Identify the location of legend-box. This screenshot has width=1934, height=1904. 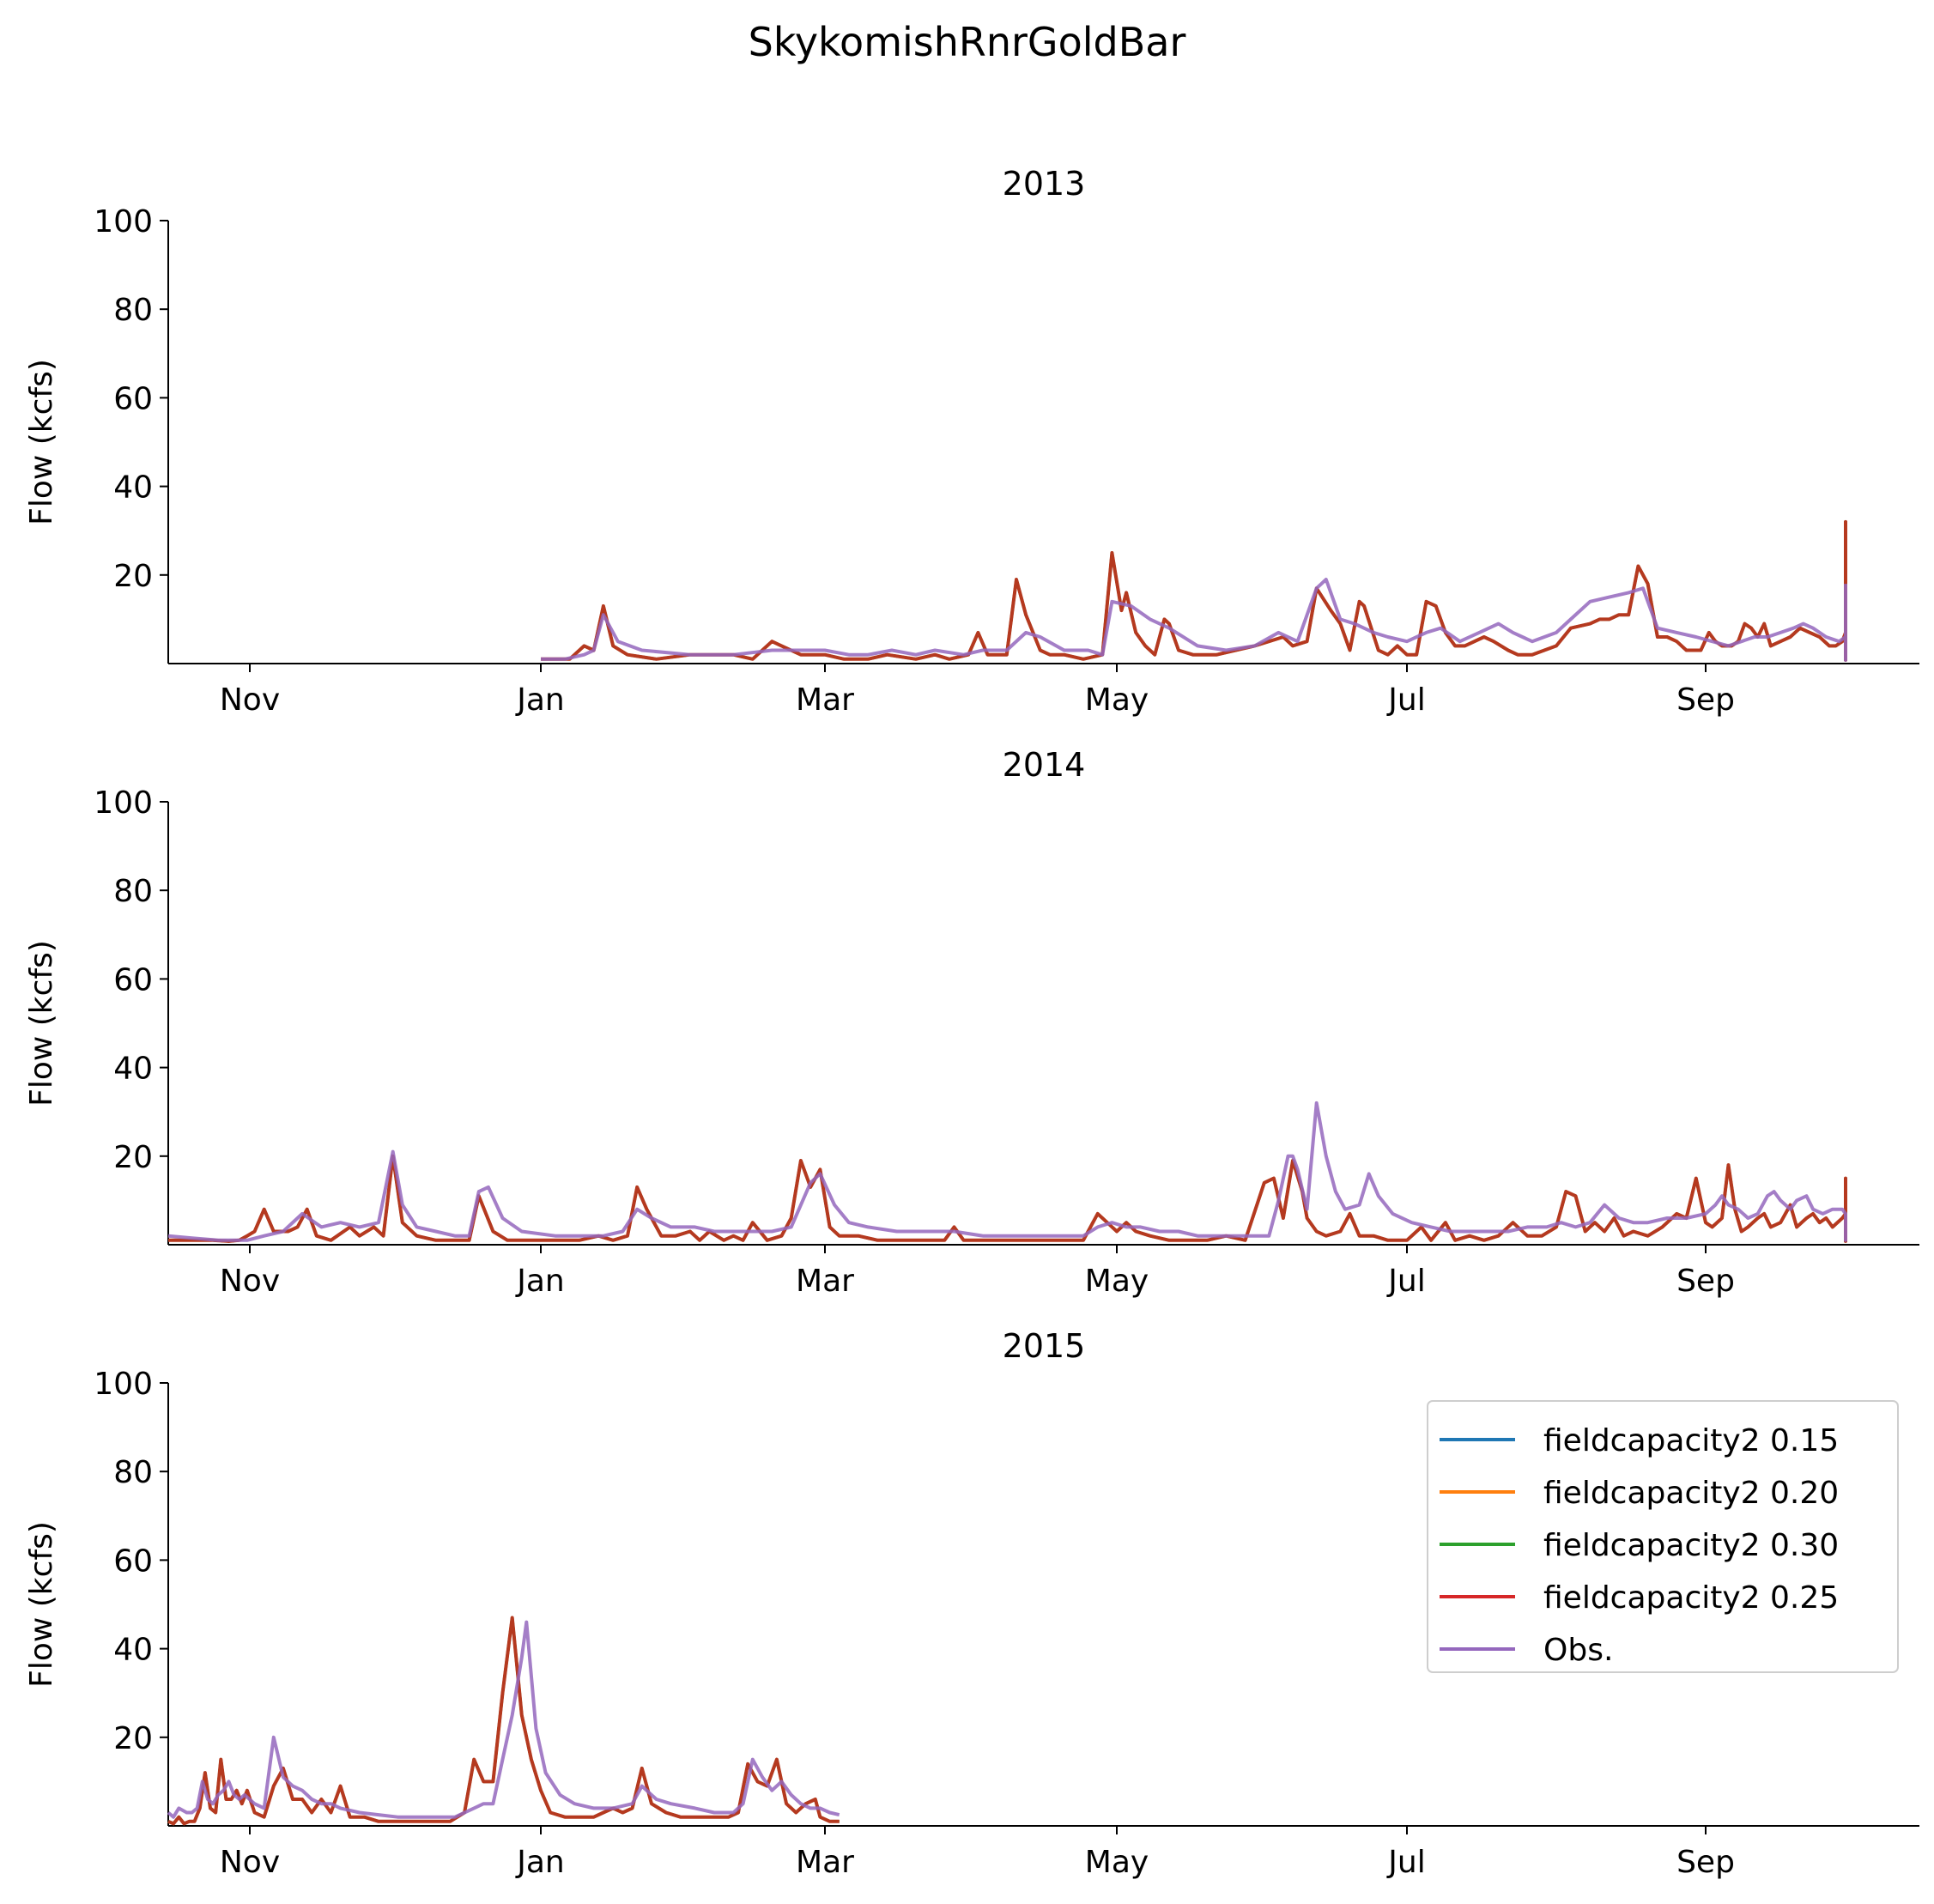
(1663, 1536).